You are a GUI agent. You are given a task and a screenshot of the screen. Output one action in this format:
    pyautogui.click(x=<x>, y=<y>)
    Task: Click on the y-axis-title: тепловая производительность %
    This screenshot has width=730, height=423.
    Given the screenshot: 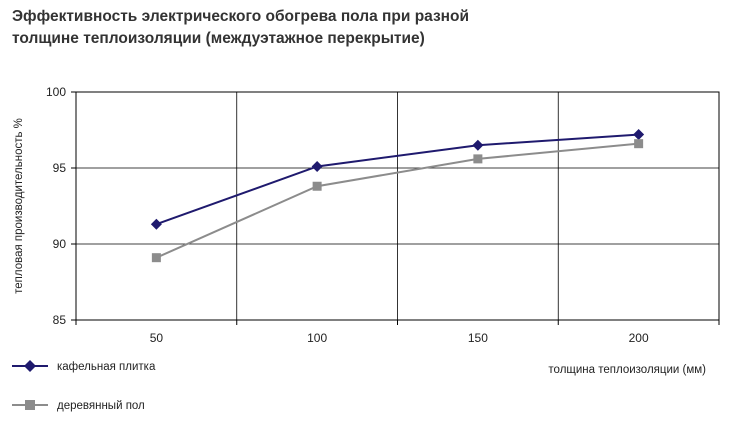 What is the action you would take?
    pyautogui.click(x=19, y=206)
    